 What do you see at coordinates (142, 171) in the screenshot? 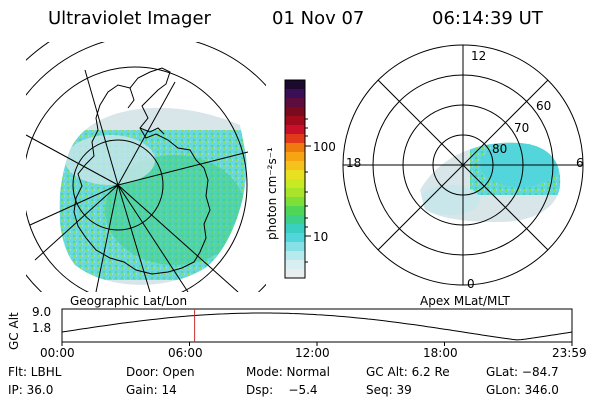
I see `coastline` at bounding box center [142, 171].